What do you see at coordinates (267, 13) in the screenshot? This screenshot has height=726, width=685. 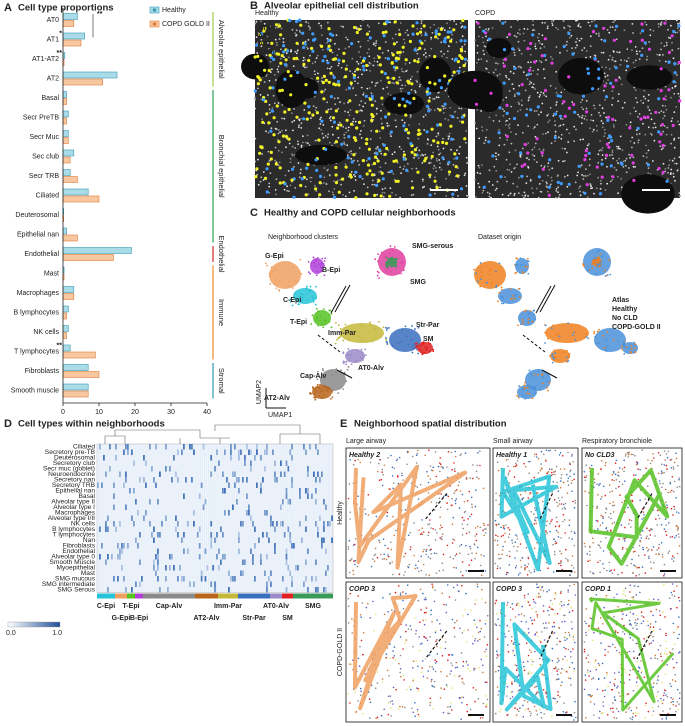 I see `image-label: Healthy` at bounding box center [267, 13].